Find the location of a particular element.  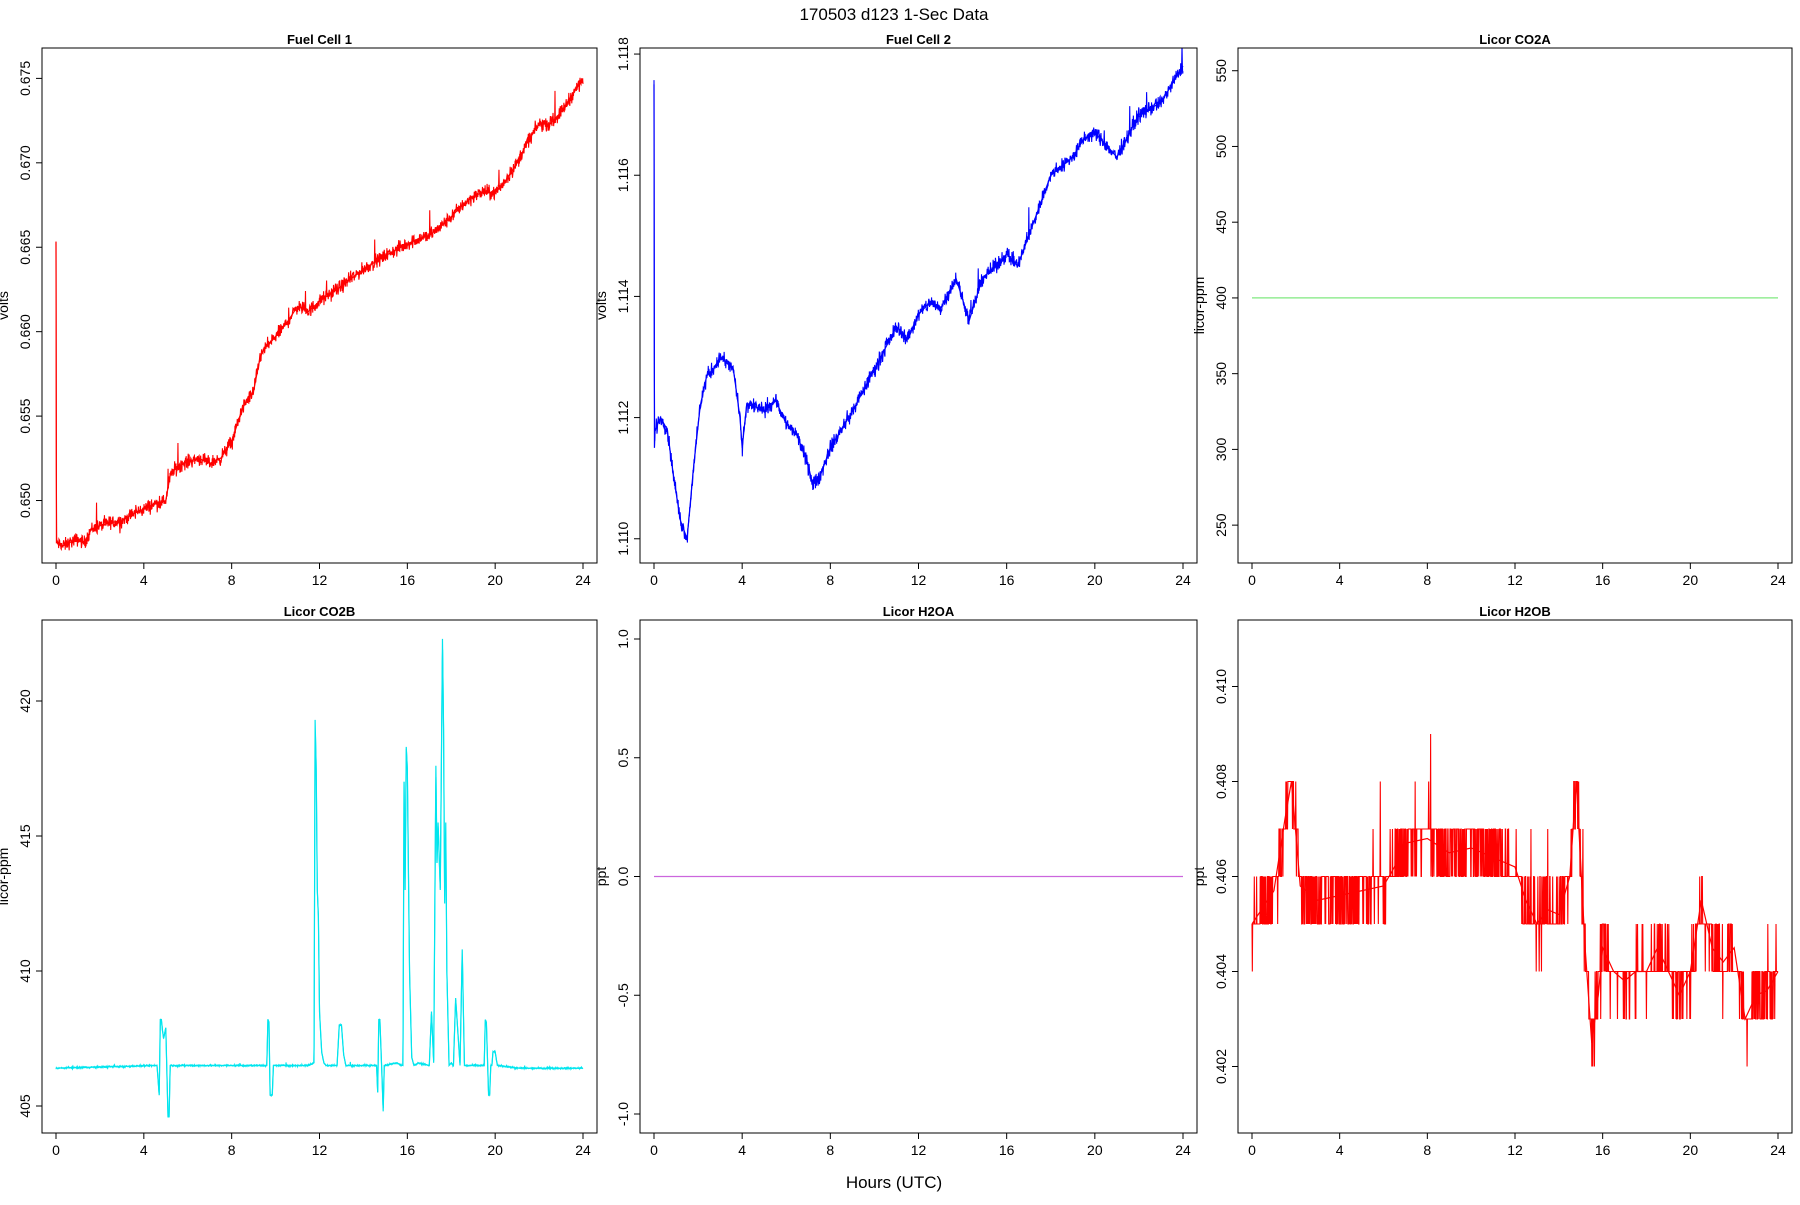

y-tick-label: 1.110 is located at coordinates (623, 539).